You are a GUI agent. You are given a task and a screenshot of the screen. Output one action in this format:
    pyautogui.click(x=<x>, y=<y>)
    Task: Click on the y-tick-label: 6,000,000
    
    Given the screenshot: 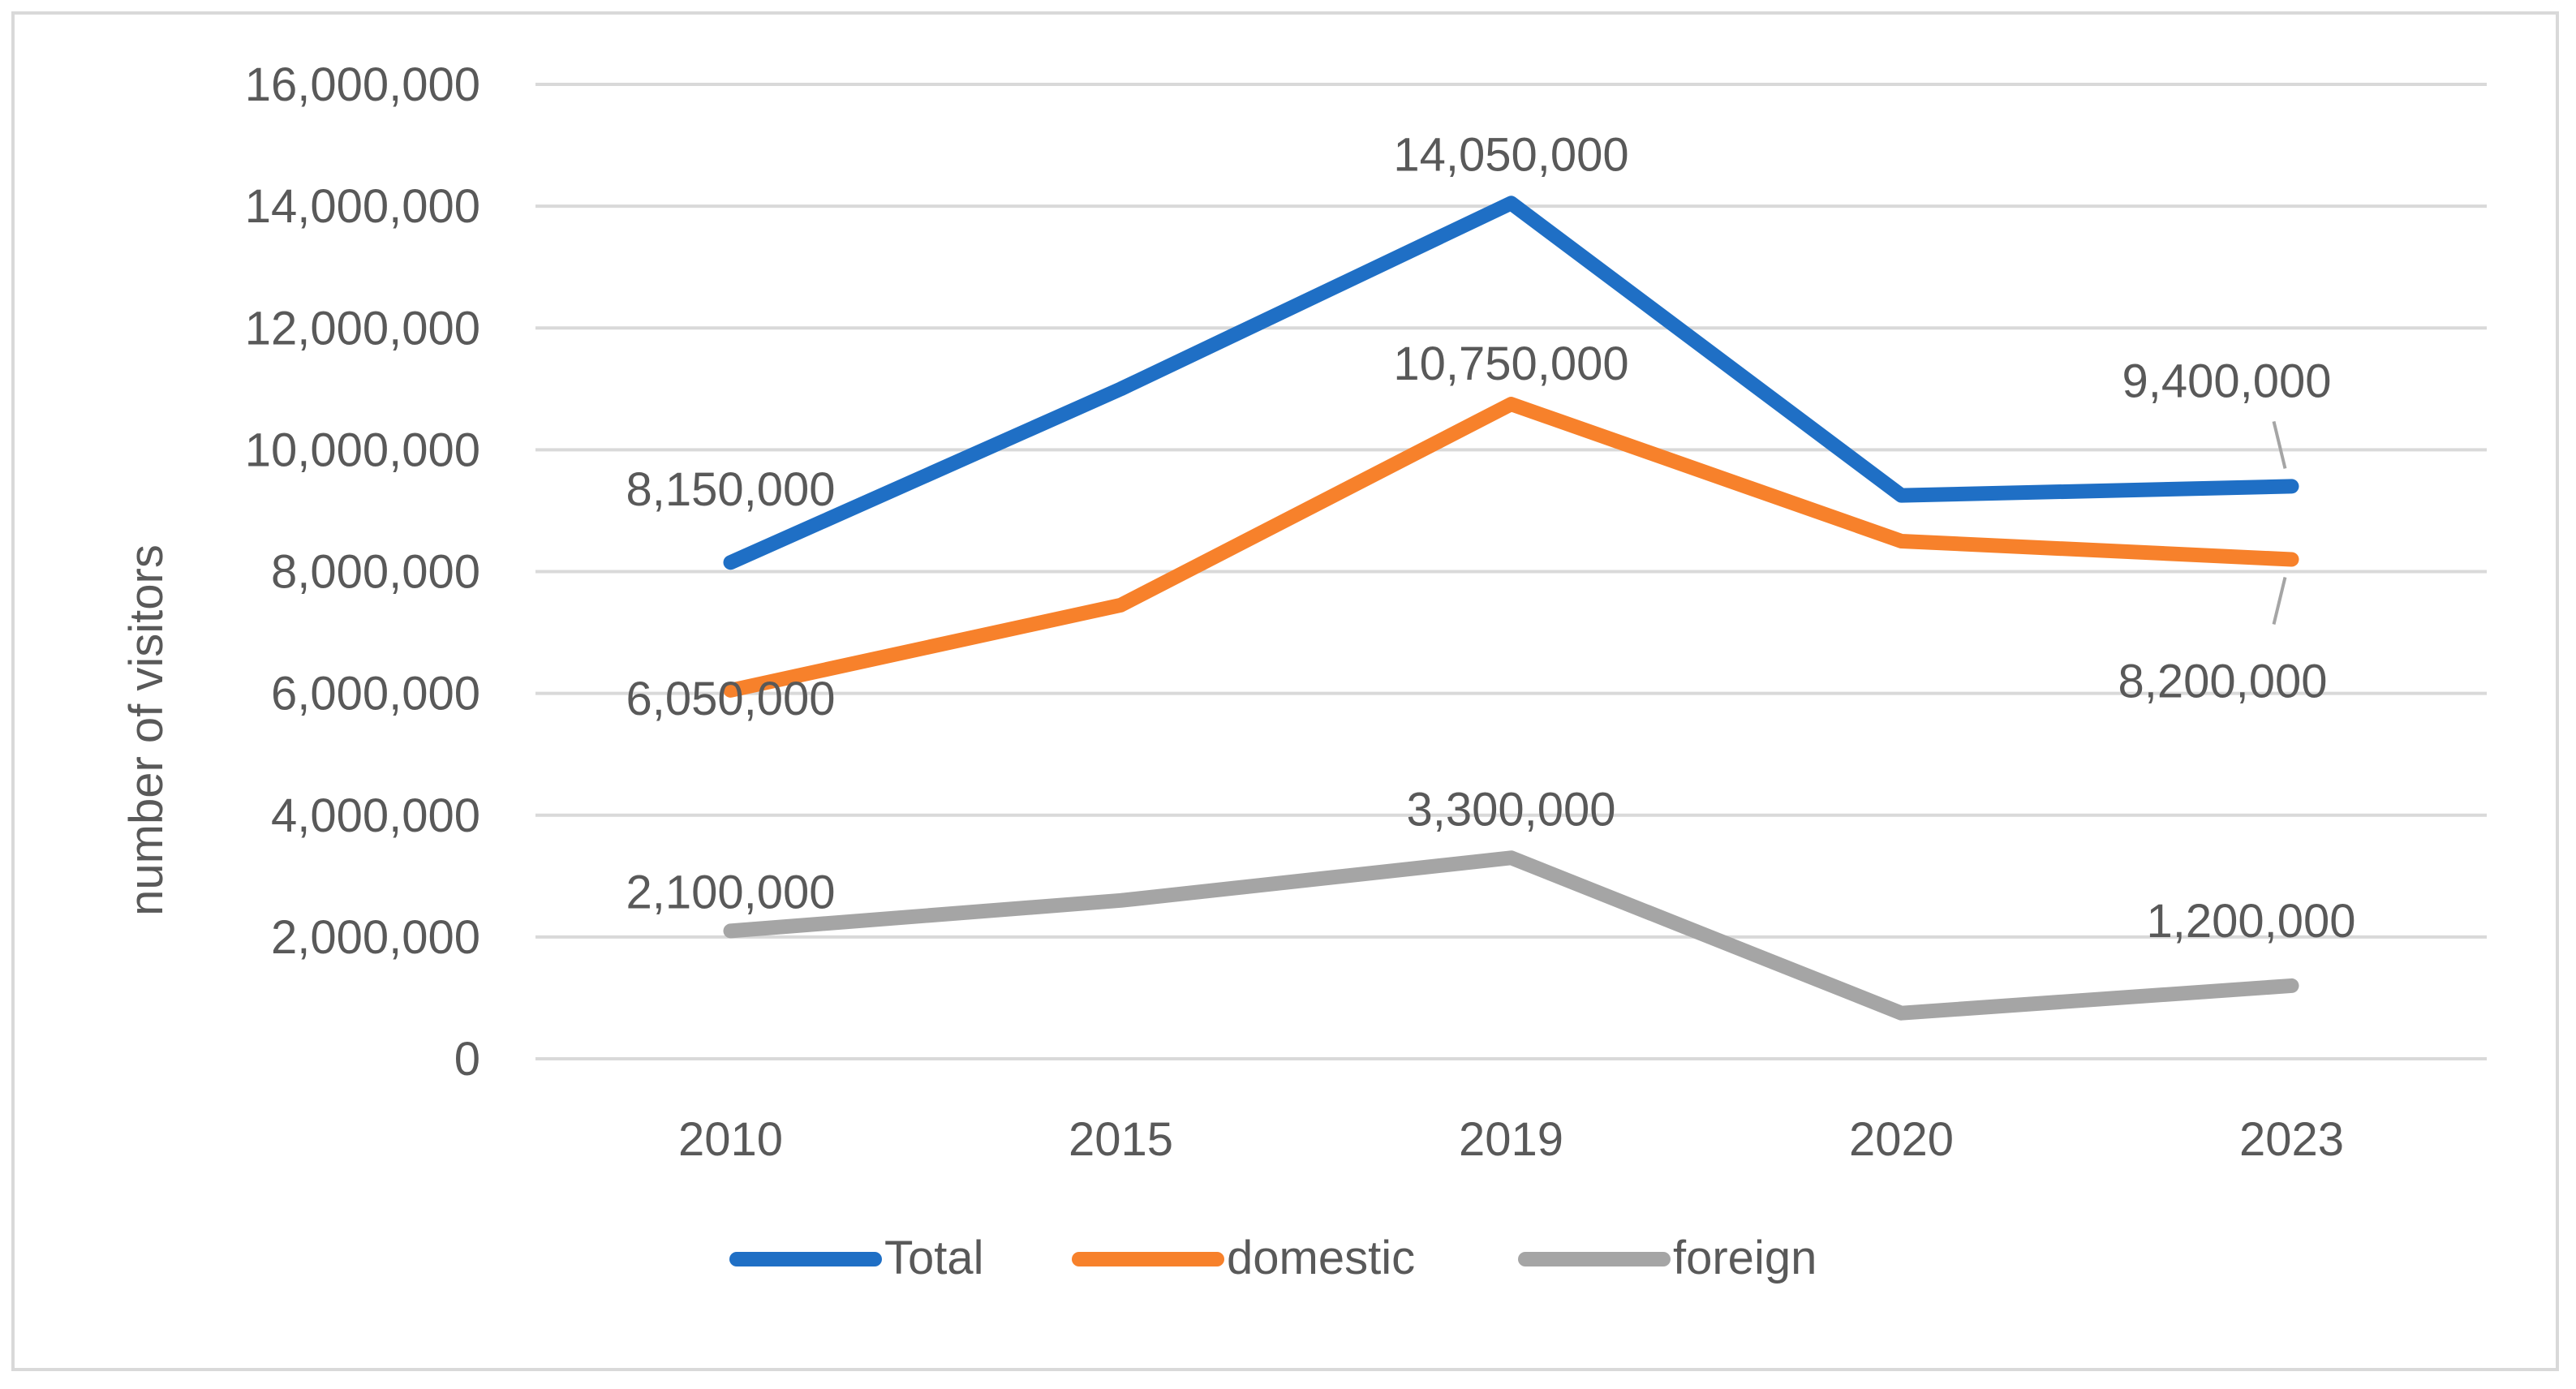 What is the action you would take?
    pyautogui.click(x=375, y=694)
    